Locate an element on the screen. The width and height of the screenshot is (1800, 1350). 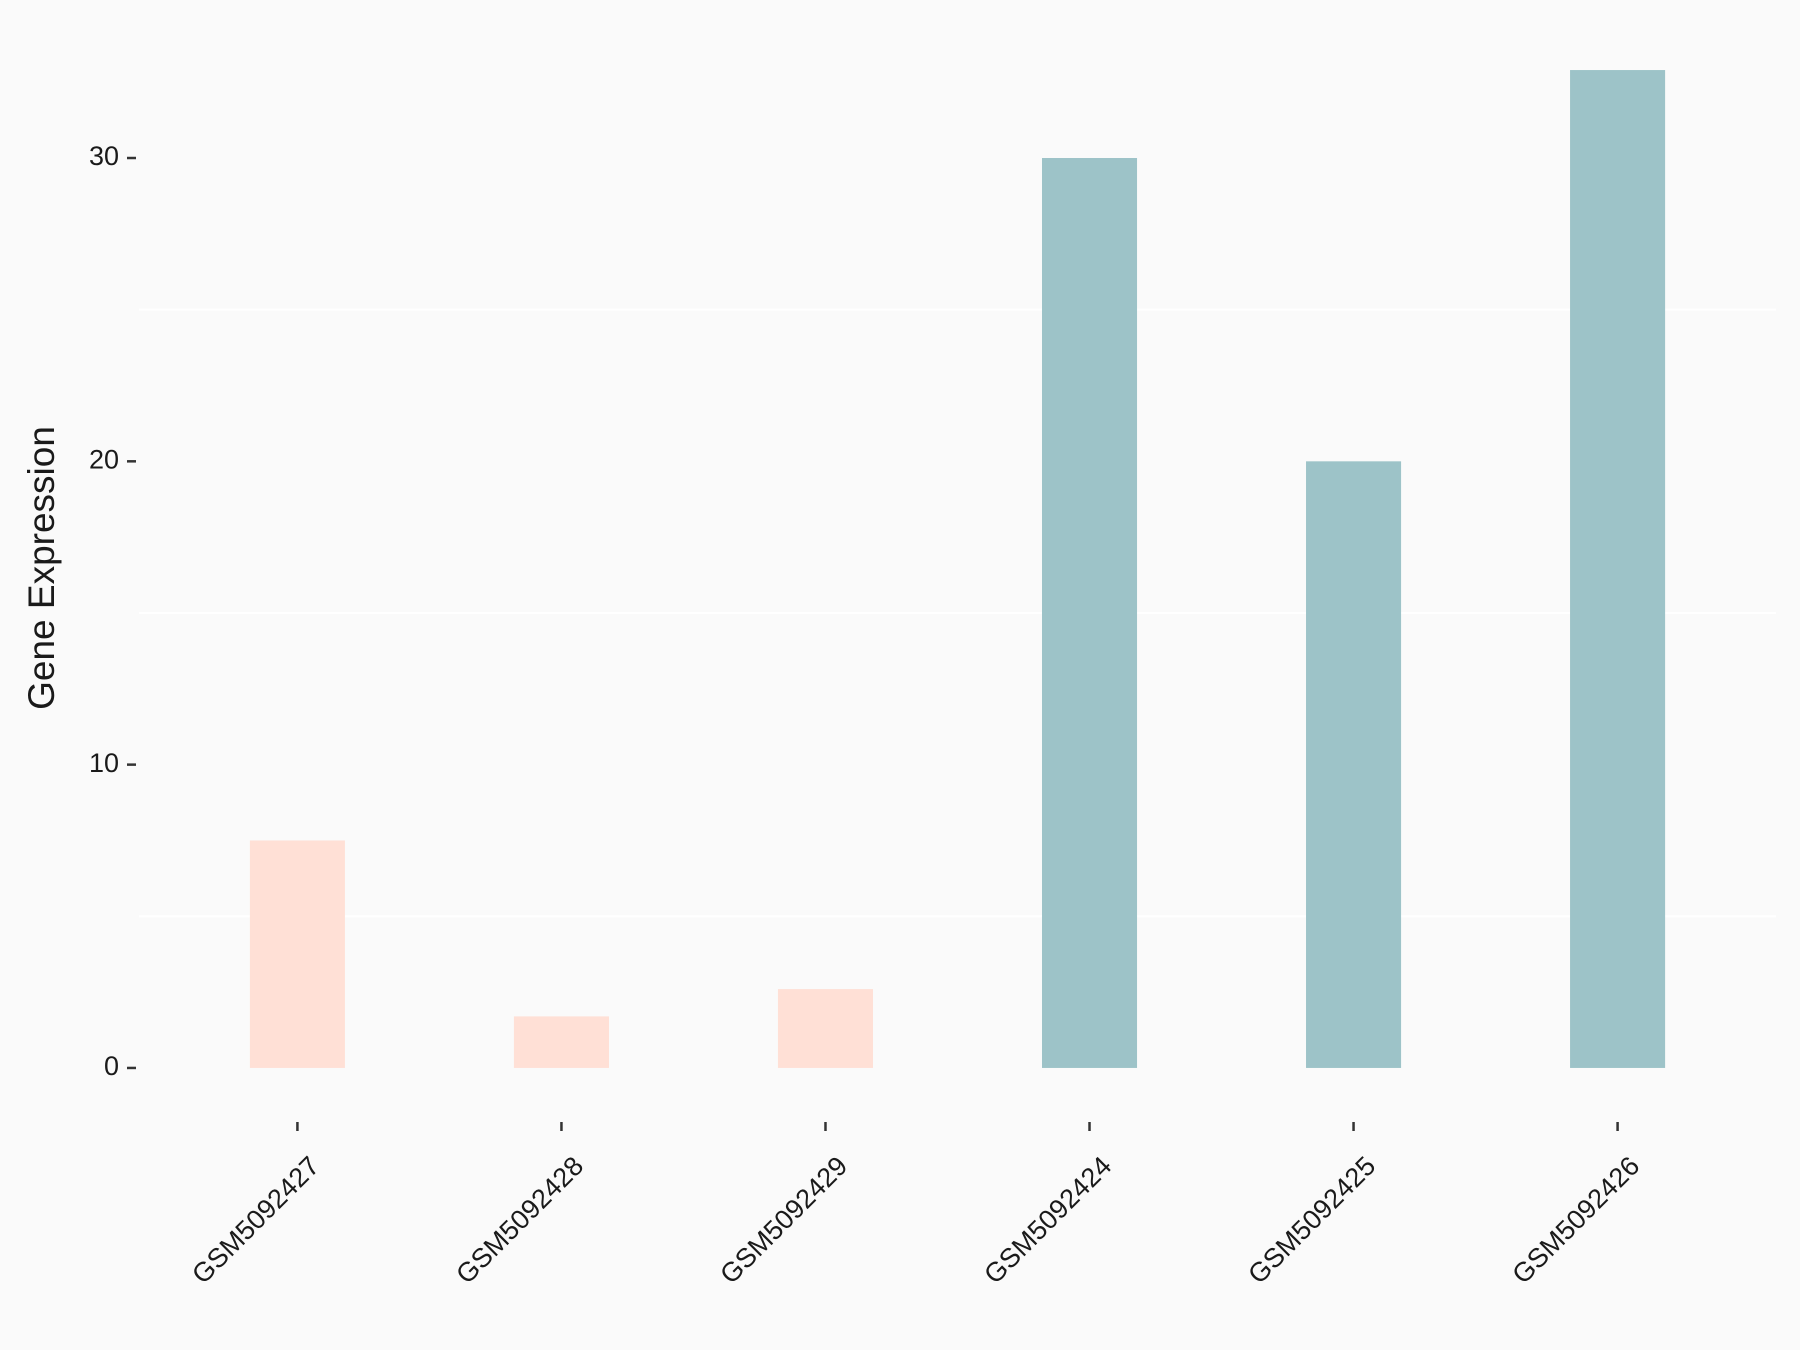
y-tick-label: 20 is located at coordinates (104, 459).